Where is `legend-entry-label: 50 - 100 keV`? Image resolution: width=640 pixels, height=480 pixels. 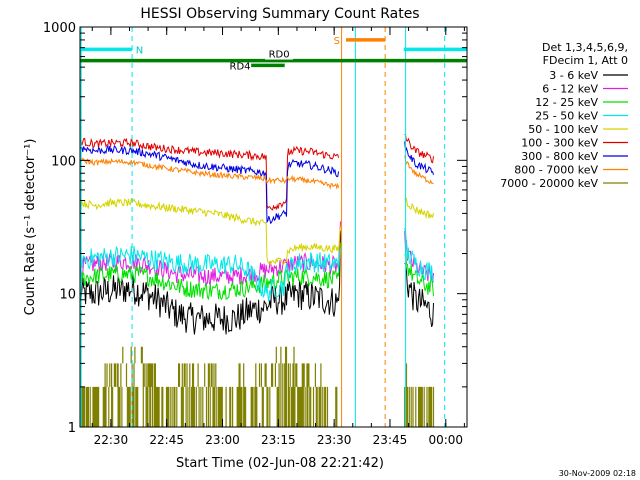 legend-entry-label: 50 - 100 keV is located at coordinates (563, 129).